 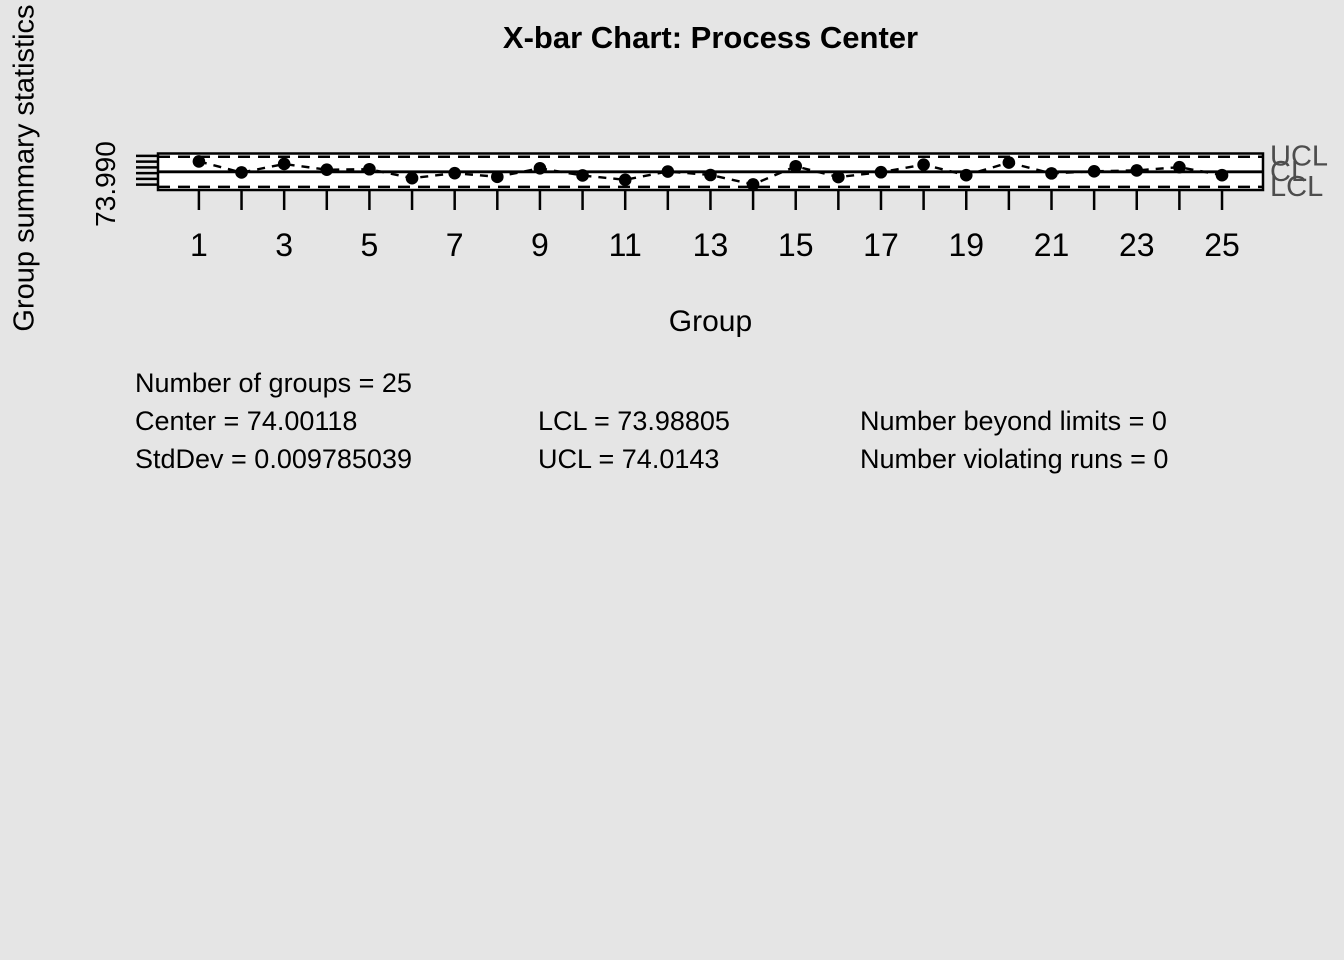 What do you see at coordinates (1137, 245) in the screenshot?
I see `x-tick-label: 23` at bounding box center [1137, 245].